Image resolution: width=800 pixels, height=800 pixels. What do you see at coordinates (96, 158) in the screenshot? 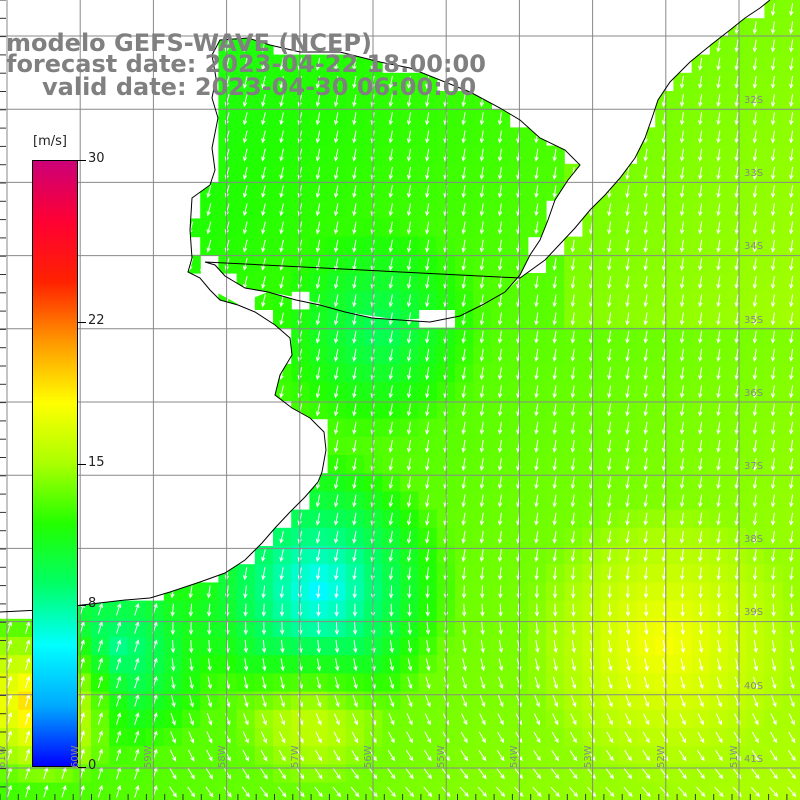
I see `colorbar-tick-label: 30` at bounding box center [96, 158].